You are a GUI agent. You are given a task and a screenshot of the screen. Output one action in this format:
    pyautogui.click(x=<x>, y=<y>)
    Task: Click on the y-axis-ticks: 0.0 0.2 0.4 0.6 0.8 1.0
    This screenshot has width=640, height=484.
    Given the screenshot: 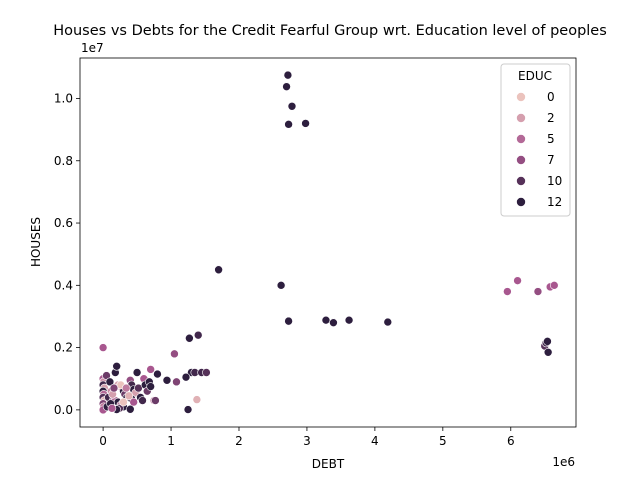 What is the action you would take?
    pyautogui.click(x=67, y=254)
    